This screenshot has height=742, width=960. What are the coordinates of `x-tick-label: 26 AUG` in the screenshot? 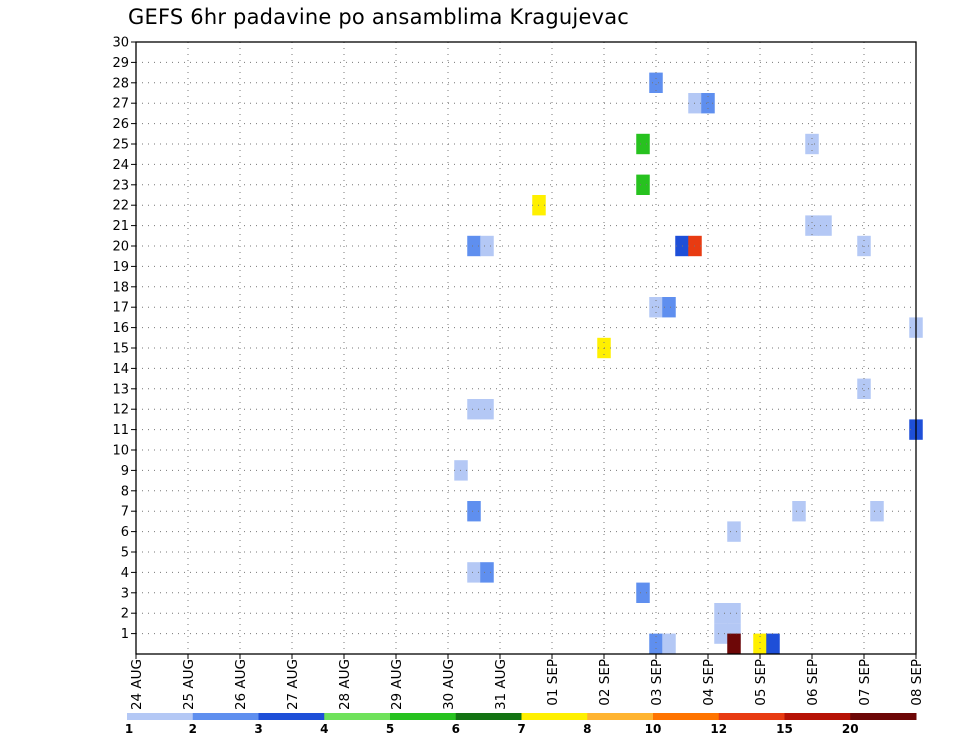 It's located at (241, 684).